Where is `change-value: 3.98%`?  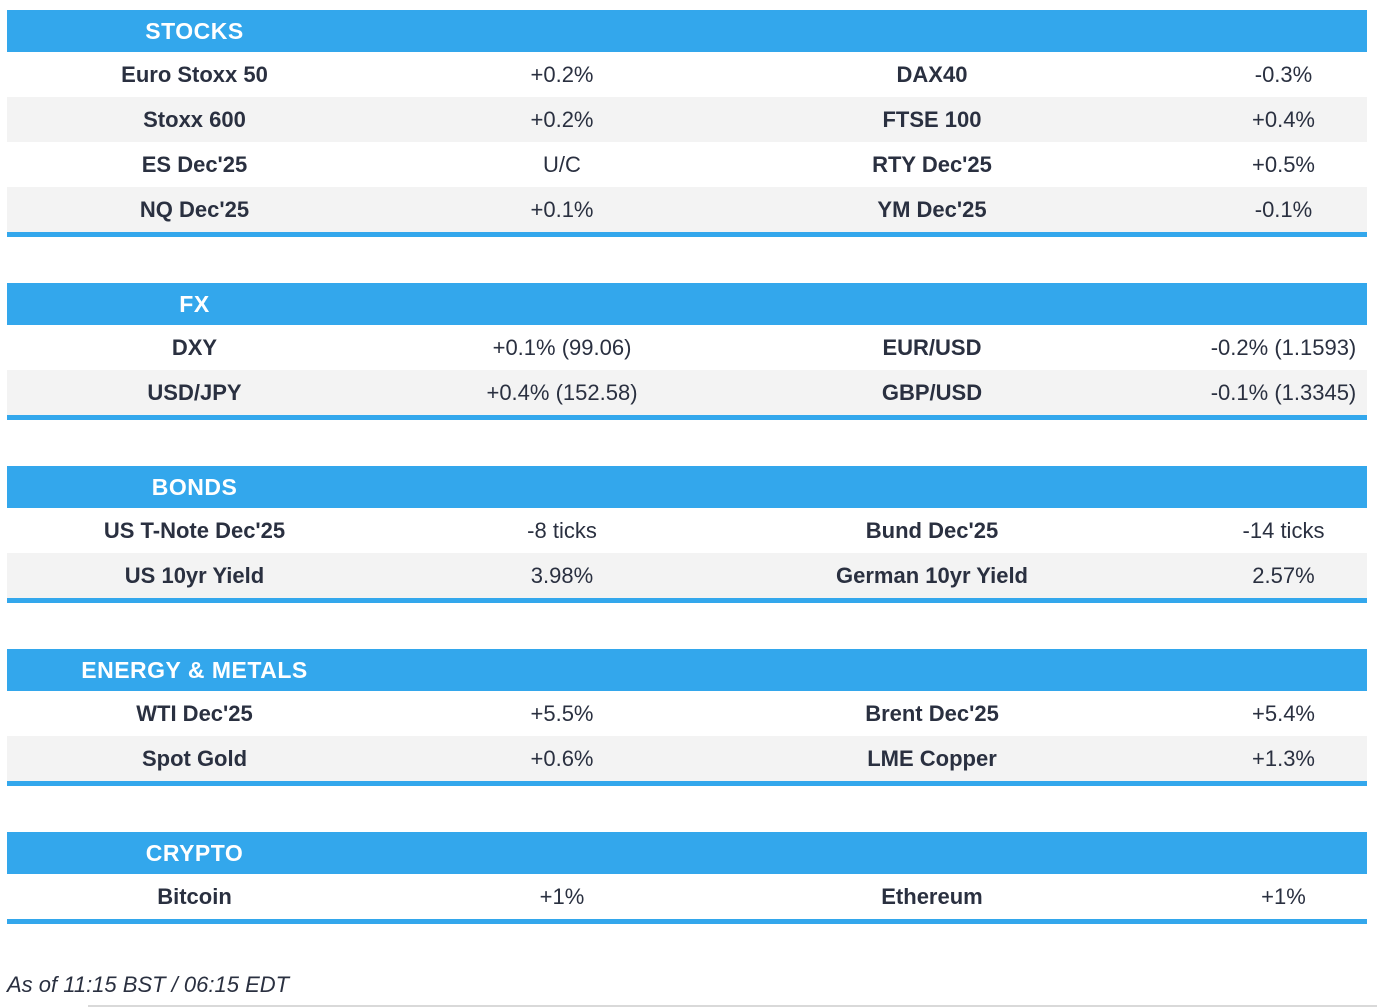
change-value: 3.98% is located at coordinates (562, 575).